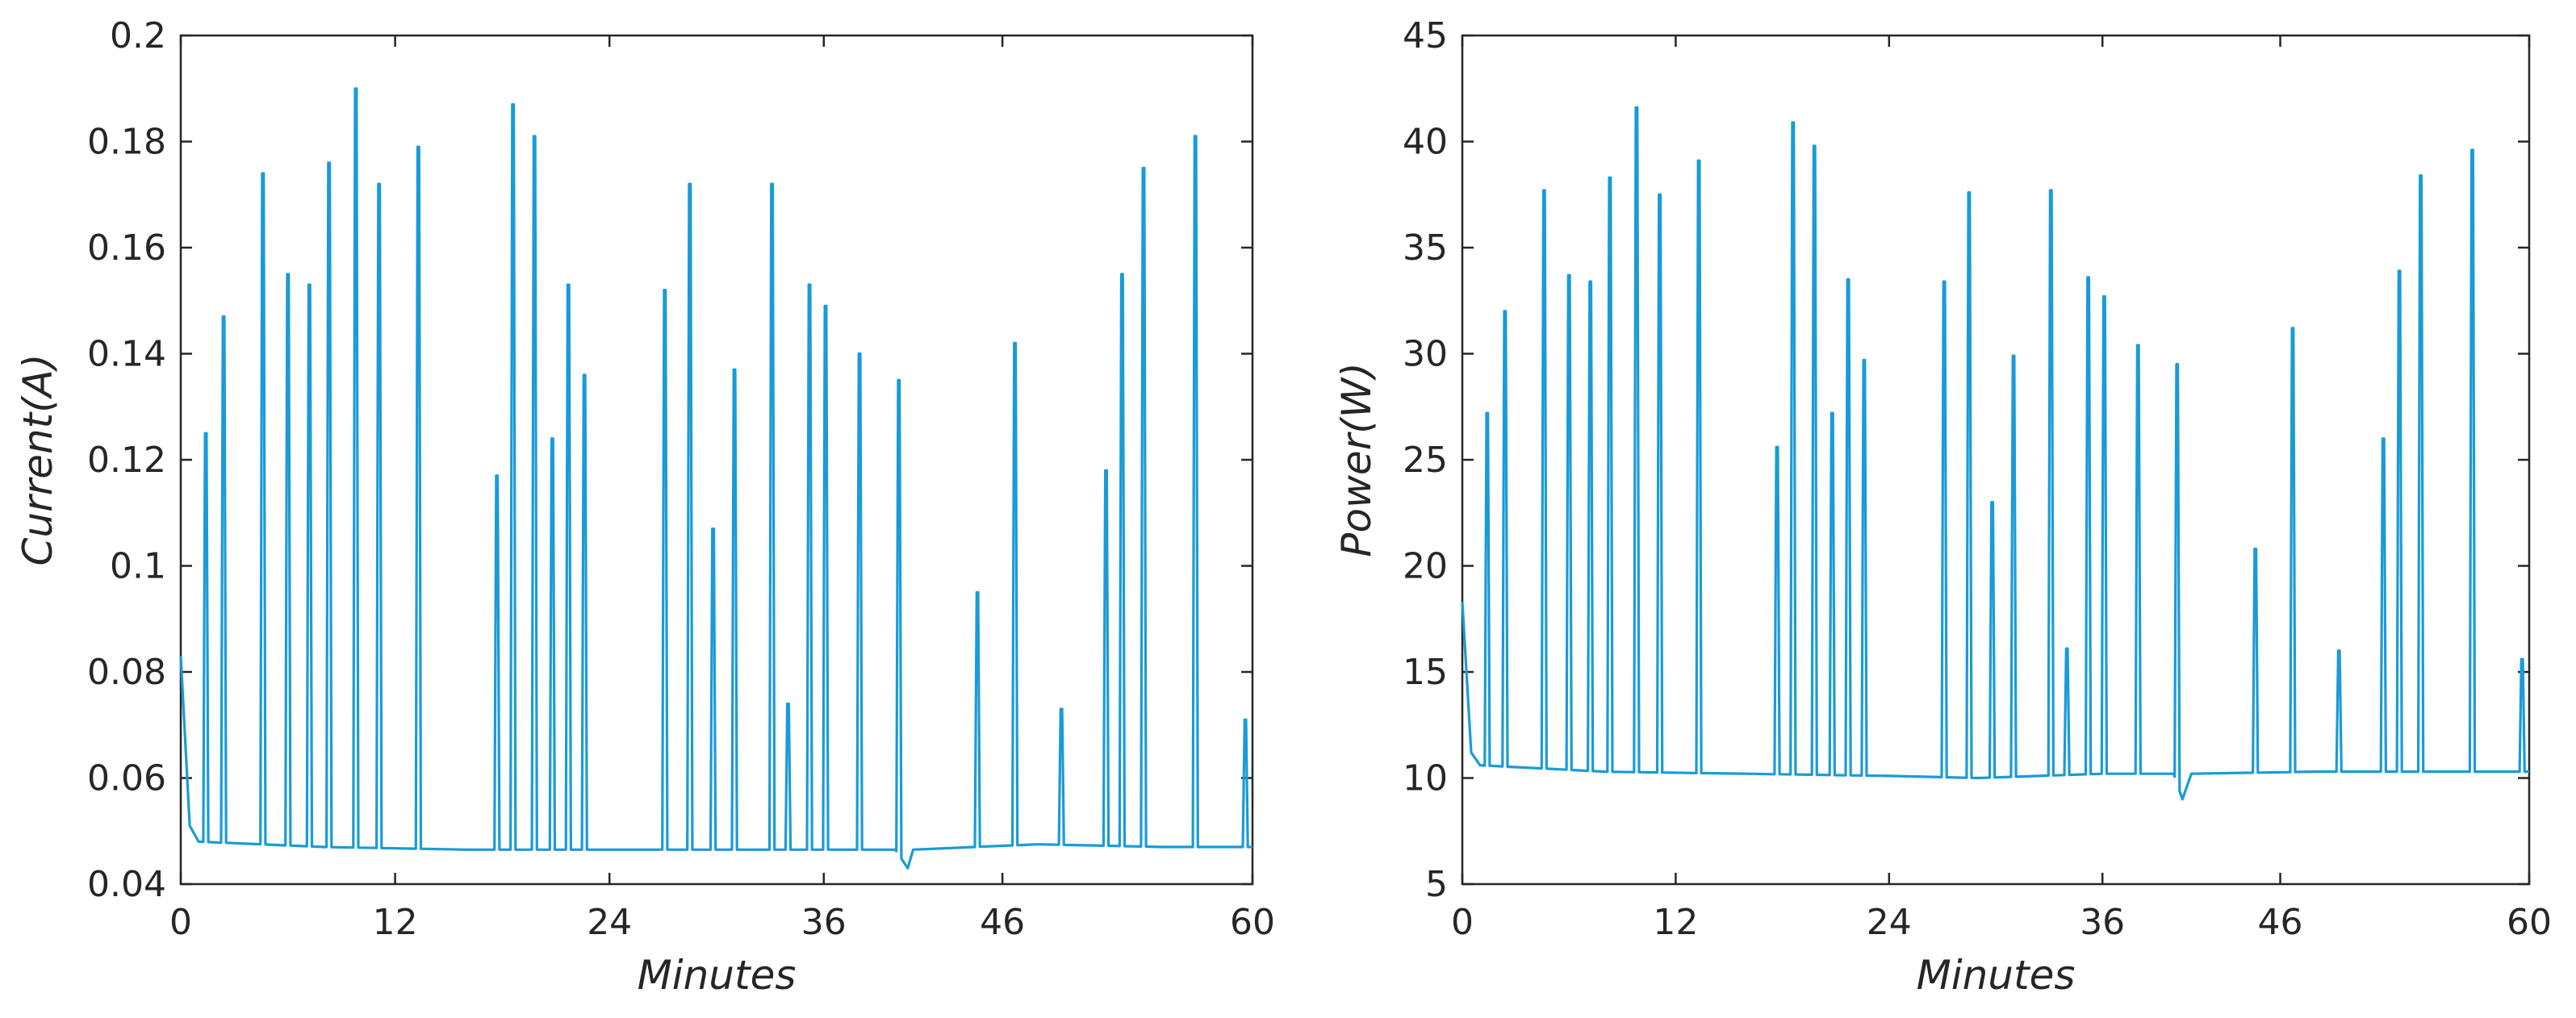  Describe the element at coordinates (2102, 922) in the screenshot. I see `power-xtick-label: 36` at that location.